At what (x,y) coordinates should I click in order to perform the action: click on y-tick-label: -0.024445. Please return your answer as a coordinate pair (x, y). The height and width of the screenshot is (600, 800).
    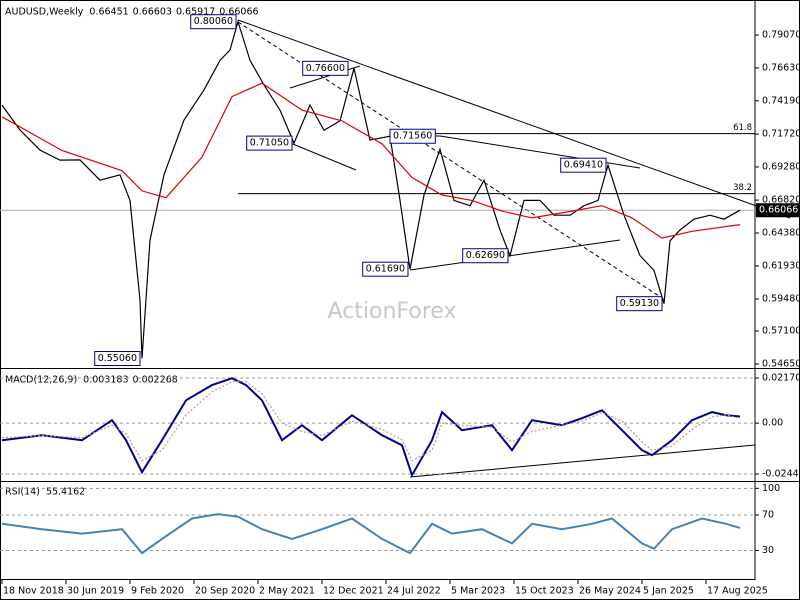
    Looking at the image, I should click on (781, 473).